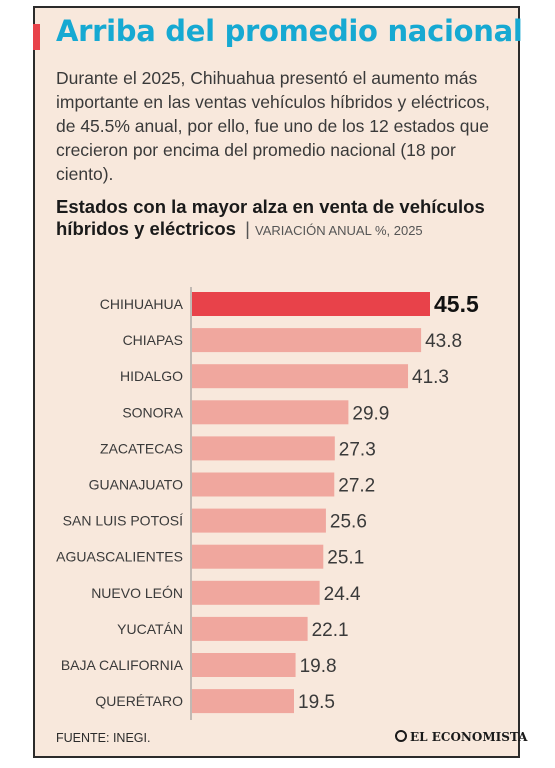 The image size is (555, 768). Describe the element at coordinates (139, 701) in the screenshot. I see `category-label: QUERÉTARO` at that location.